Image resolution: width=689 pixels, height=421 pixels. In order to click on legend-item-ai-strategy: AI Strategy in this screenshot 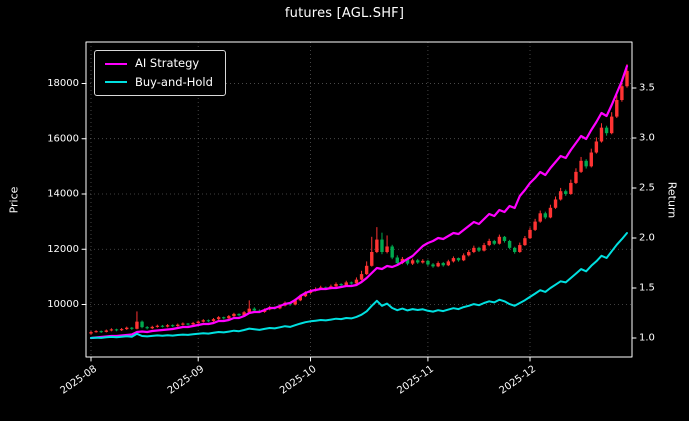, I will do `click(159, 63)`.